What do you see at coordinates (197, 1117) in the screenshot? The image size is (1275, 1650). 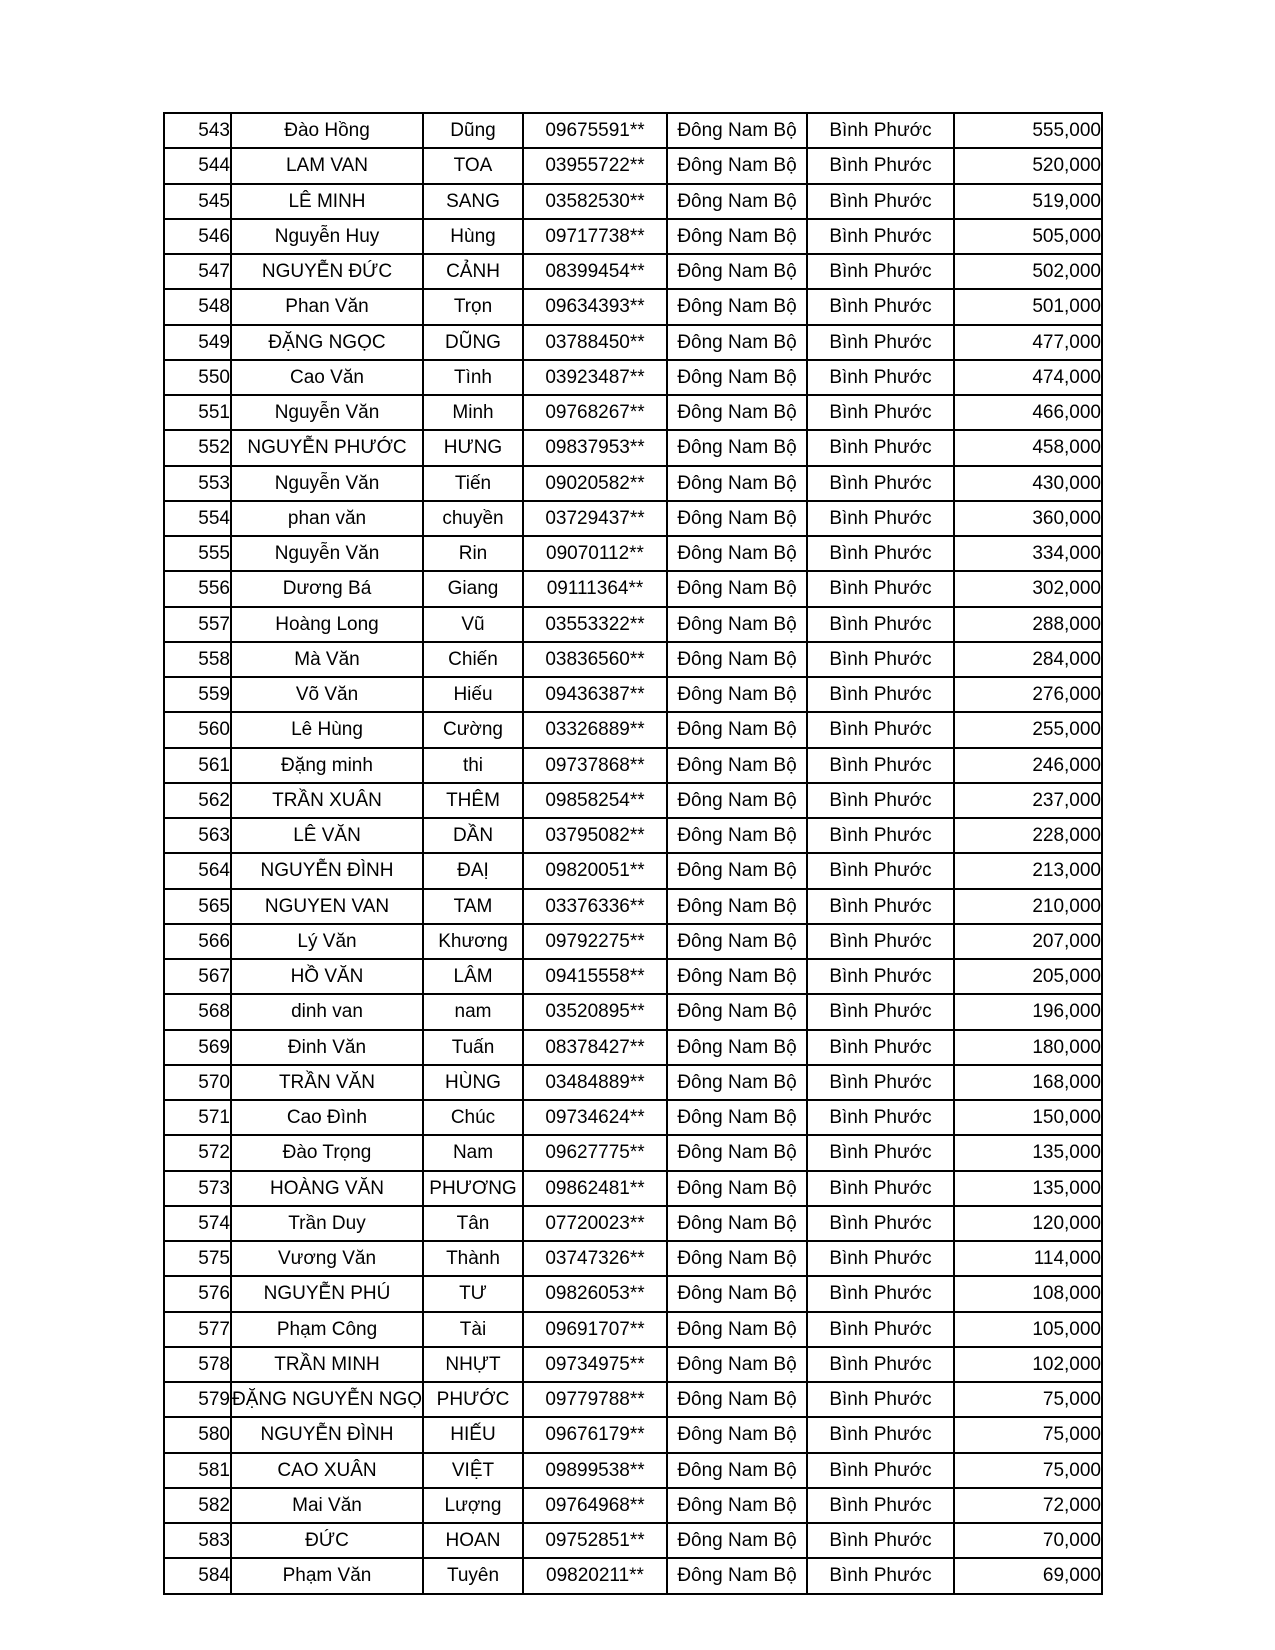 I see `cell-index: 571` at bounding box center [197, 1117].